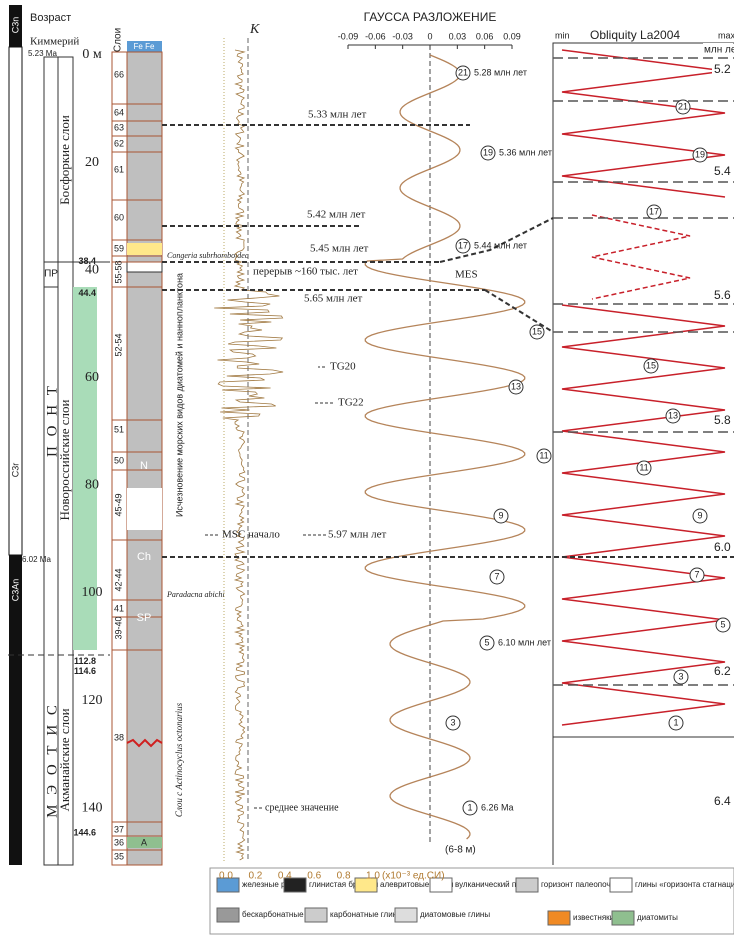 The image size is (734, 935). I want to click on symbol: N, so click(144, 466).